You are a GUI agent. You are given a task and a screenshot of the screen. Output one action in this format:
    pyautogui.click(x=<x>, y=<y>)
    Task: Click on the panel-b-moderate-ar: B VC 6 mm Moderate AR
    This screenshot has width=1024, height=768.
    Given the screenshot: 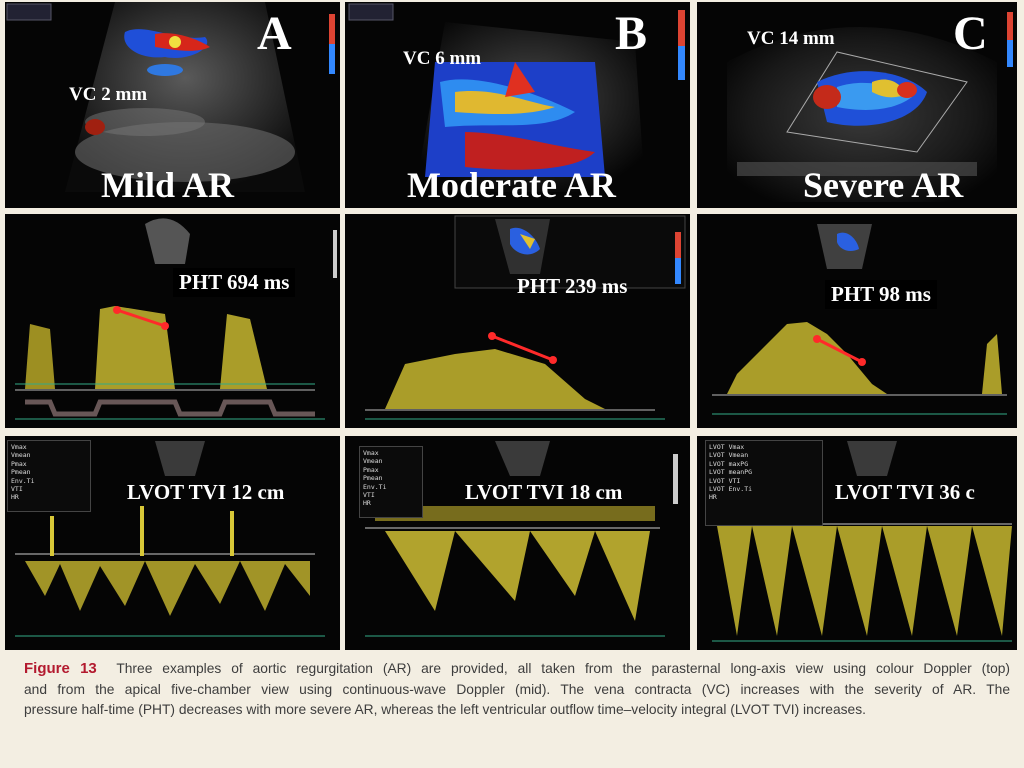 What is the action you would take?
    pyautogui.click(x=517, y=105)
    